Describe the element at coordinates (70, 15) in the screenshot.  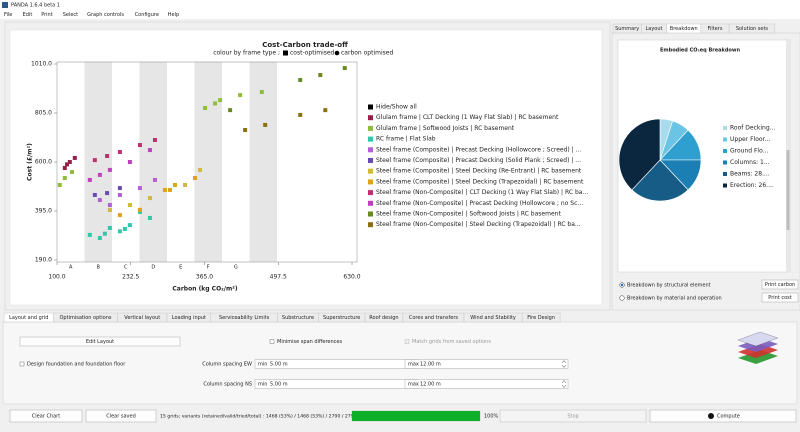
I see `menu-item: Select` at that location.